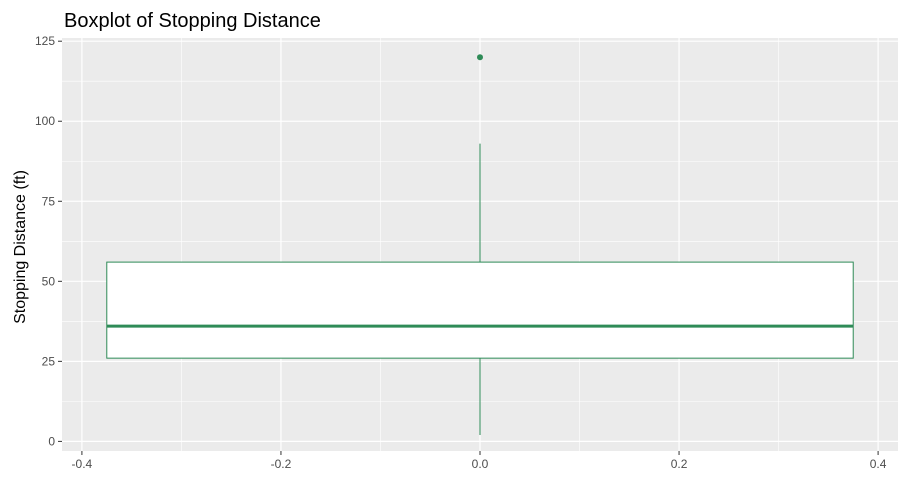 Image resolution: width=908 pixels, height=485 pixels. I want to click on y-tick-labels: 0 25 50 75 100 125, so click(45, 241).